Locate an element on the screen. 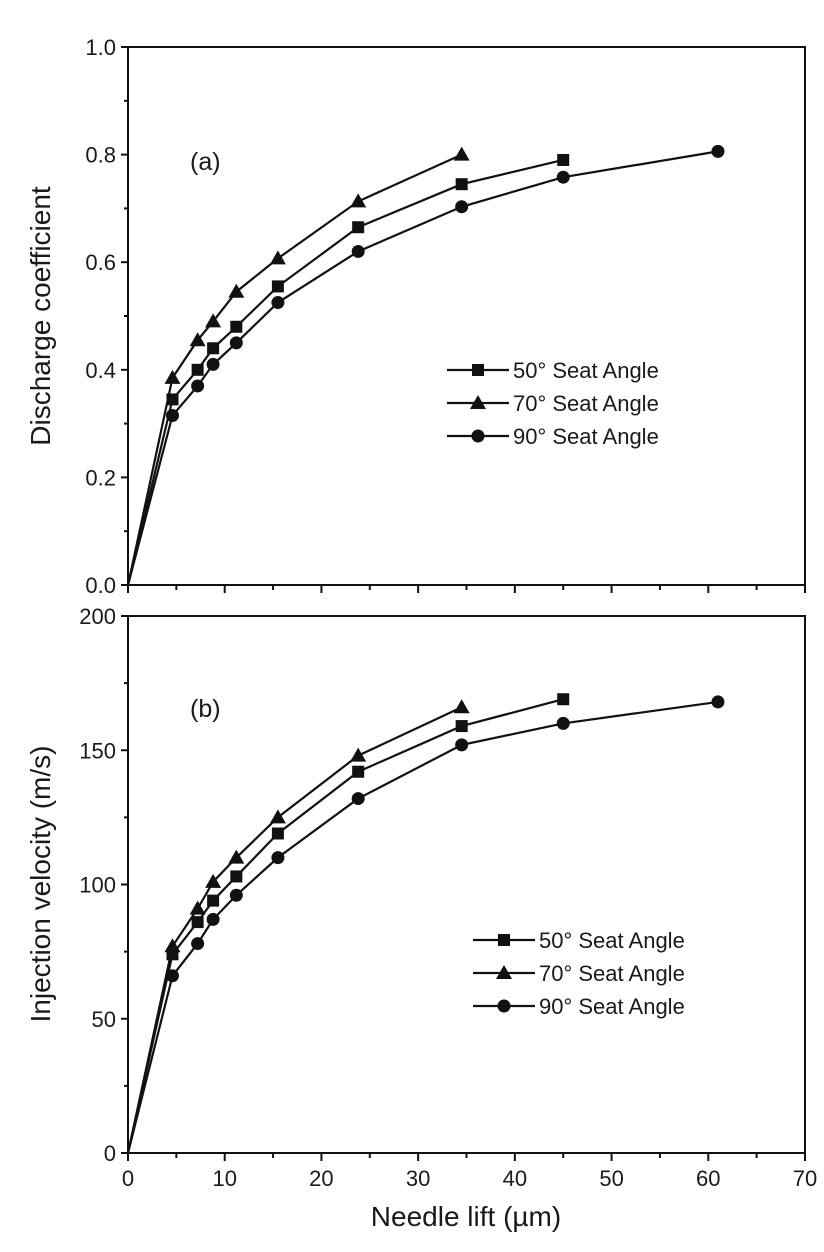 Image resolution: width=824 pixels, height=1252 pixels. panel-a-y-ticks: 0.0 0.2 0.4 0.6 0.8 1.0 is located at coordinates (106, 316).